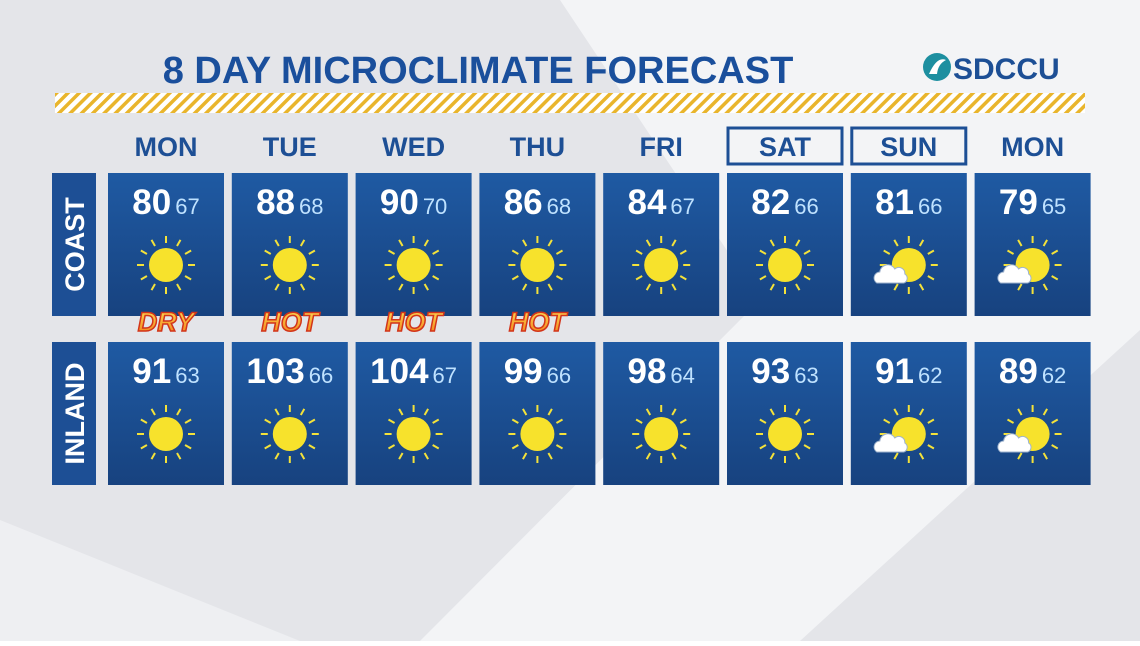 Image resolution: width=1140 pixels, height=646 pixels. What do you see at coordinates (399, 371) in the screenshot?
I see `high-temp: 104` at bounding box center [399, 371].